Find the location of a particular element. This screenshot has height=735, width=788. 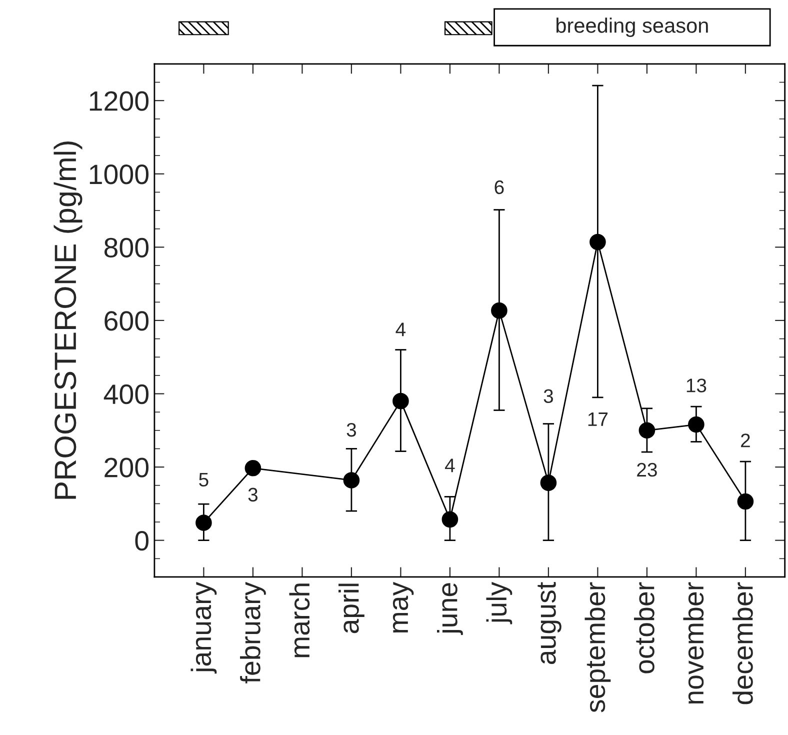

x-tick-label: april is located at coordinates (351, 609).